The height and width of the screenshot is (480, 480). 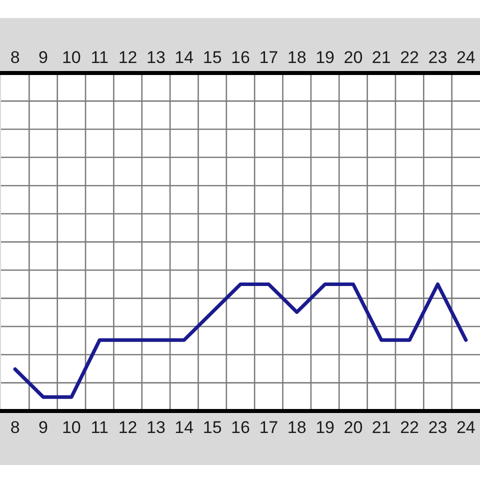 What do you see at coordinates (212, 427) in the screenshot?
I see `category-label: 15` at bounding box center [212, 427].